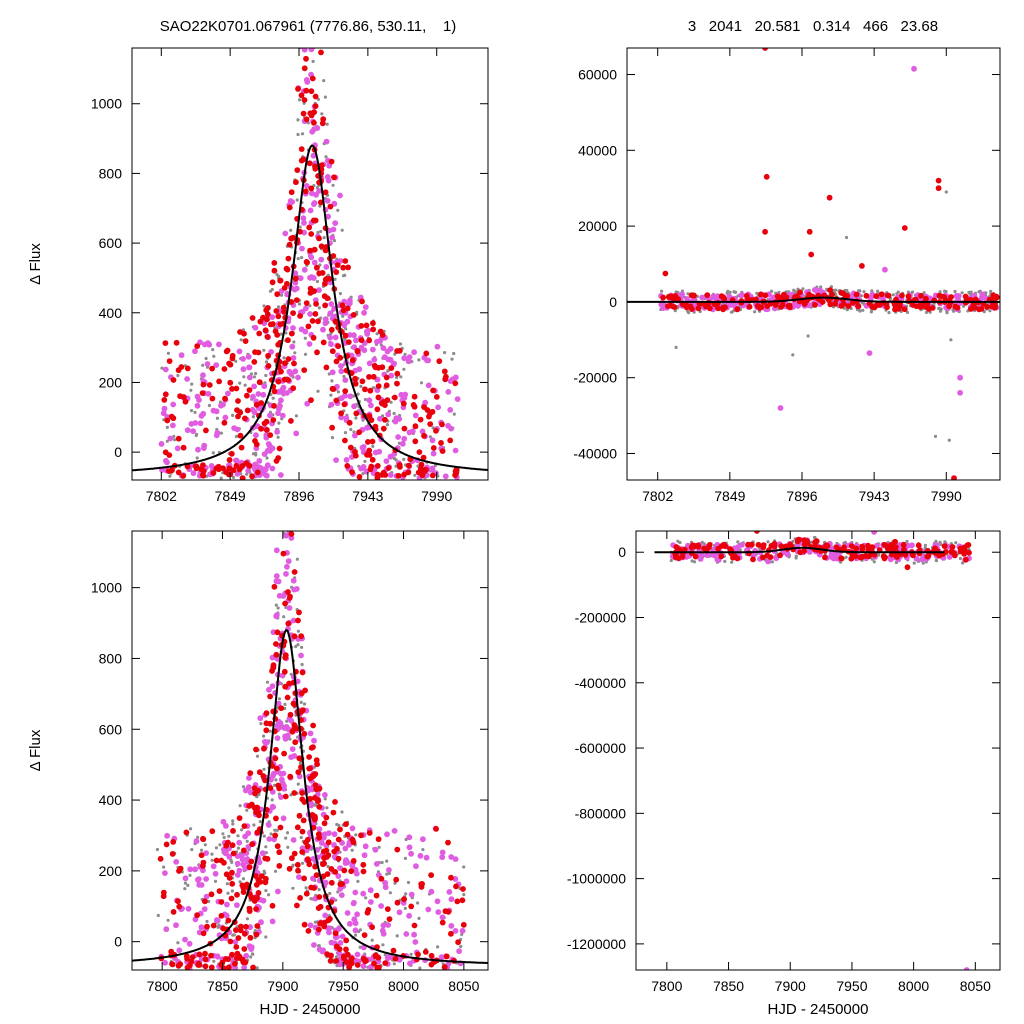 The width and height of the screenshot is (1024, 1024). Describe the element at coordinates (308, 26) in the screenshot. I see `left-panel-title: SAO22K0701.067961 (7776.86, 530.11, 1)` at that location.